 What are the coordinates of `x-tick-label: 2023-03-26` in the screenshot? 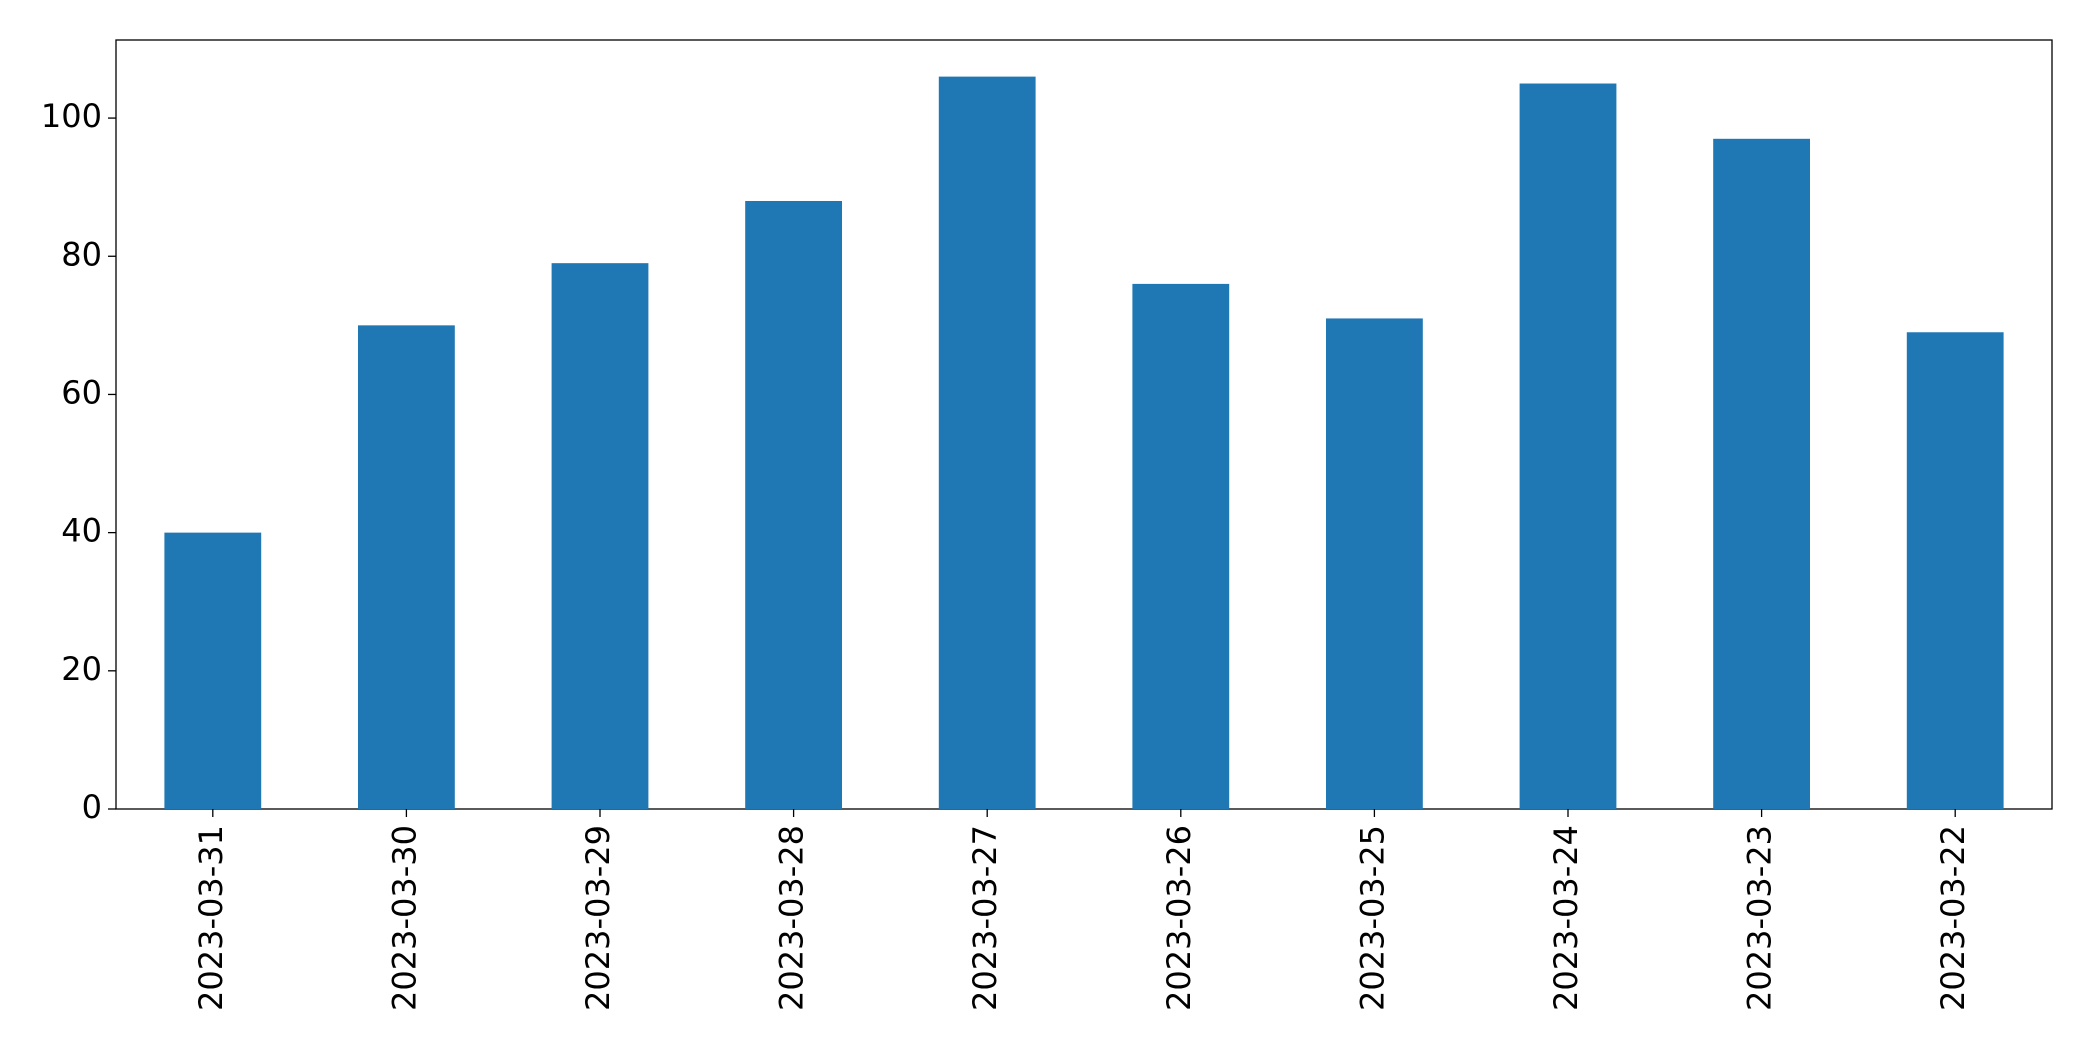 It's located at (1179, 918).